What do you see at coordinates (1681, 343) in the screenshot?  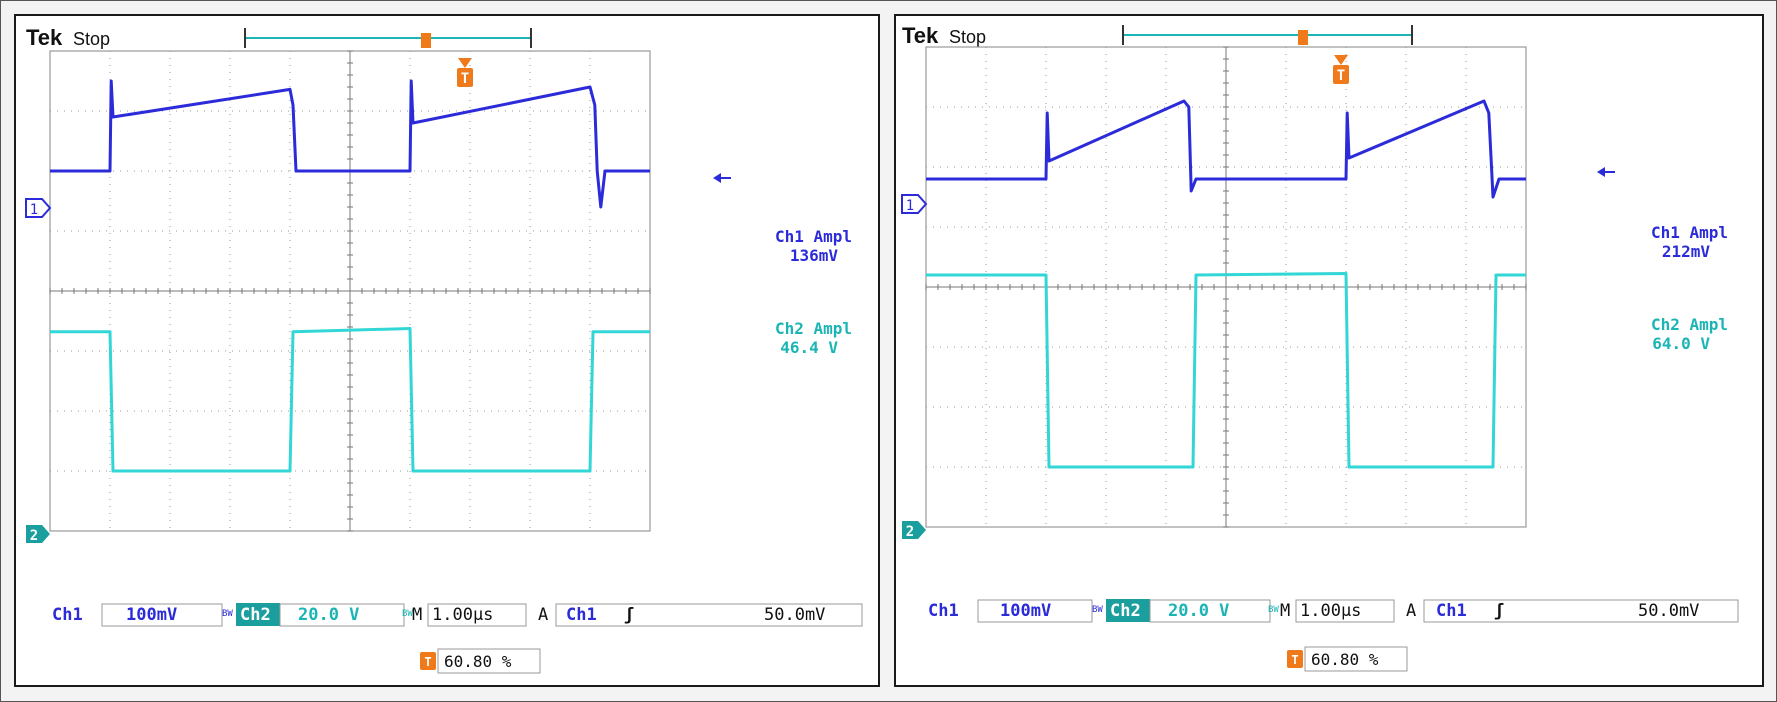 I see `ch2-measurement-value: 64.0 V` at bounding box center [1681, 343].